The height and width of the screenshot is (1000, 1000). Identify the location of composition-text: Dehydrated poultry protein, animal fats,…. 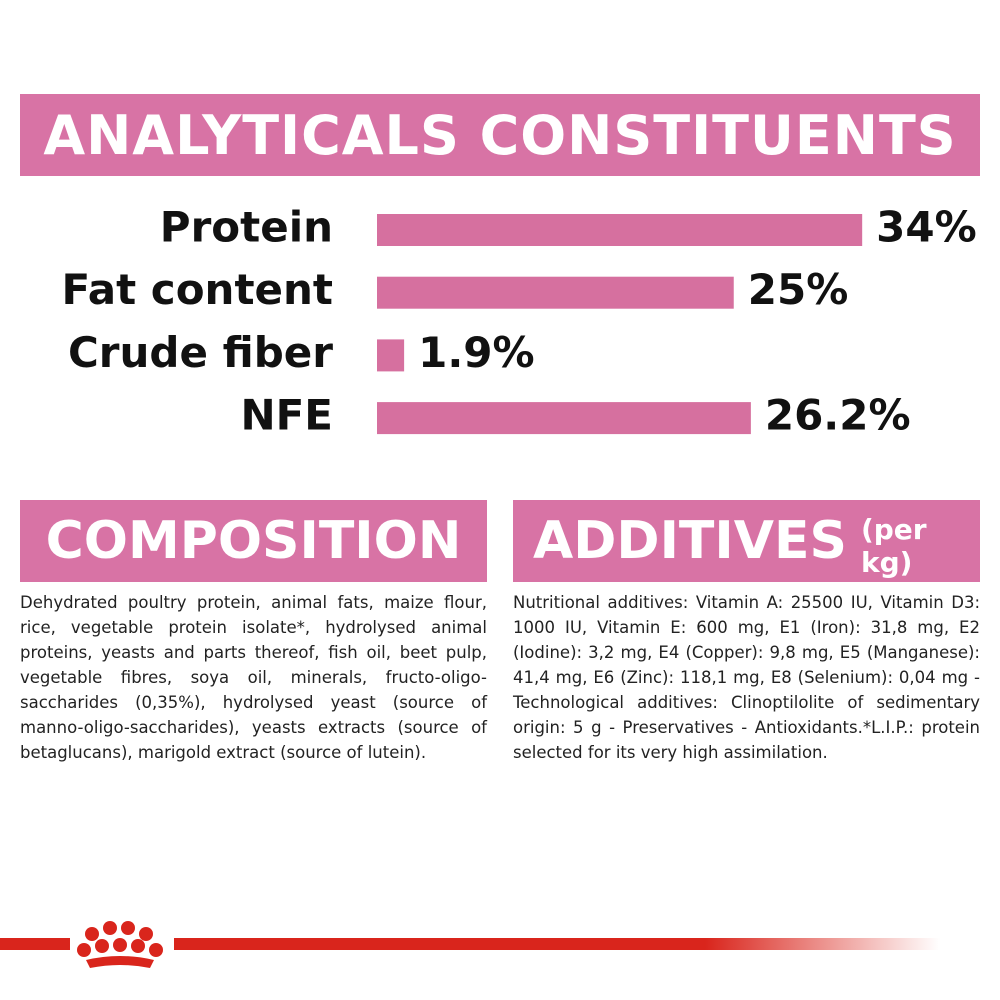
(253, 677).